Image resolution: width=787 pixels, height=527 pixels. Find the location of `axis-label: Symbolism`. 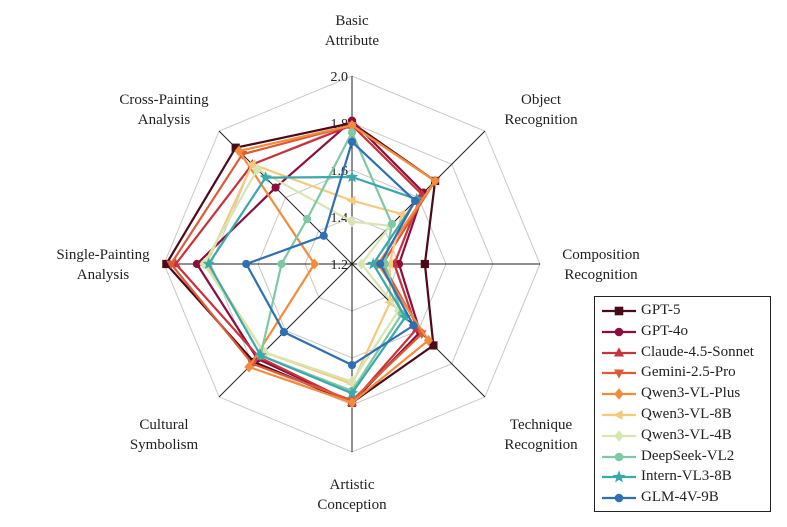

axis-label: Symbolism is located at coordinates (164, 445).